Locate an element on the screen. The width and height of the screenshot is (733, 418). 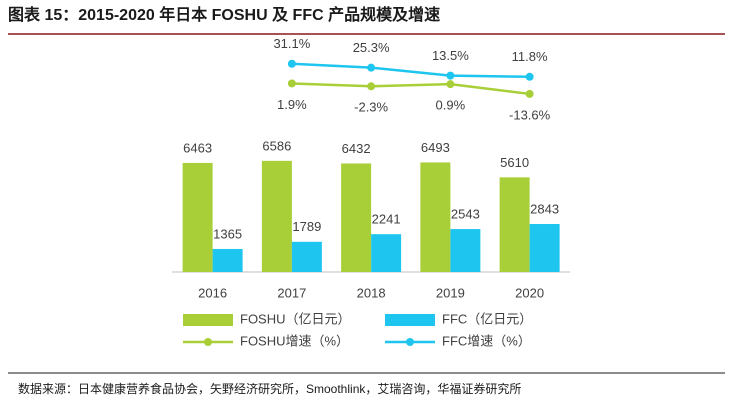
x-tick-label: 2018 is located at coordinates (371, 292).